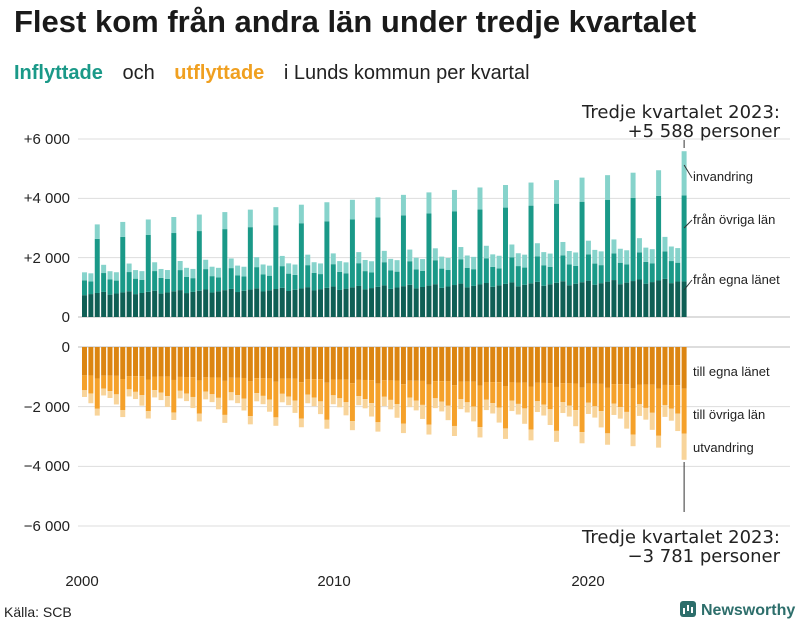  Describe the element at coordinates (688, 609) in the screenshot. I see `newsworthy-icon` at that location.